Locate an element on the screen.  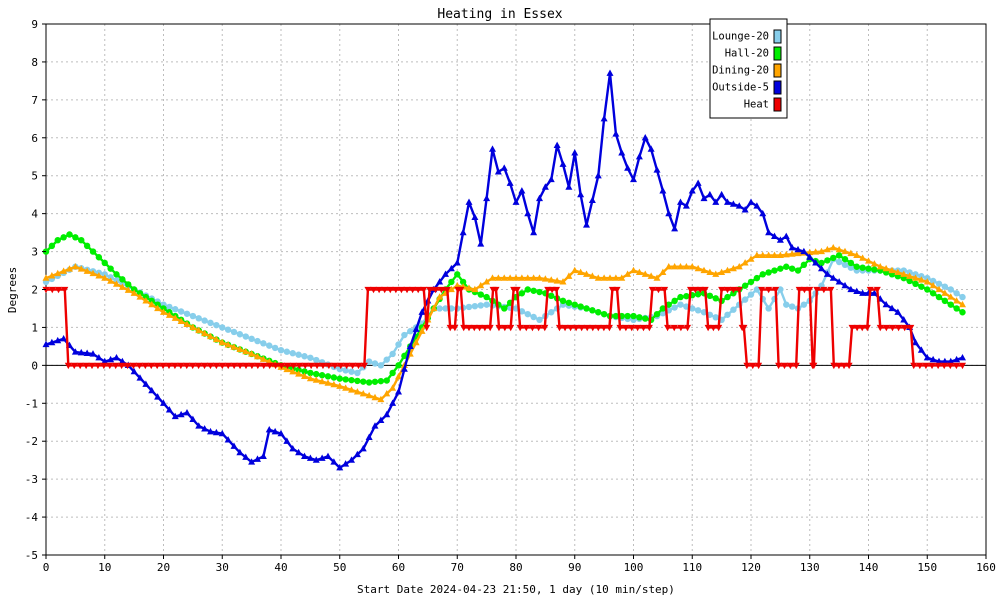
x-tick-label: 100 is located at coordinates (634, 567).